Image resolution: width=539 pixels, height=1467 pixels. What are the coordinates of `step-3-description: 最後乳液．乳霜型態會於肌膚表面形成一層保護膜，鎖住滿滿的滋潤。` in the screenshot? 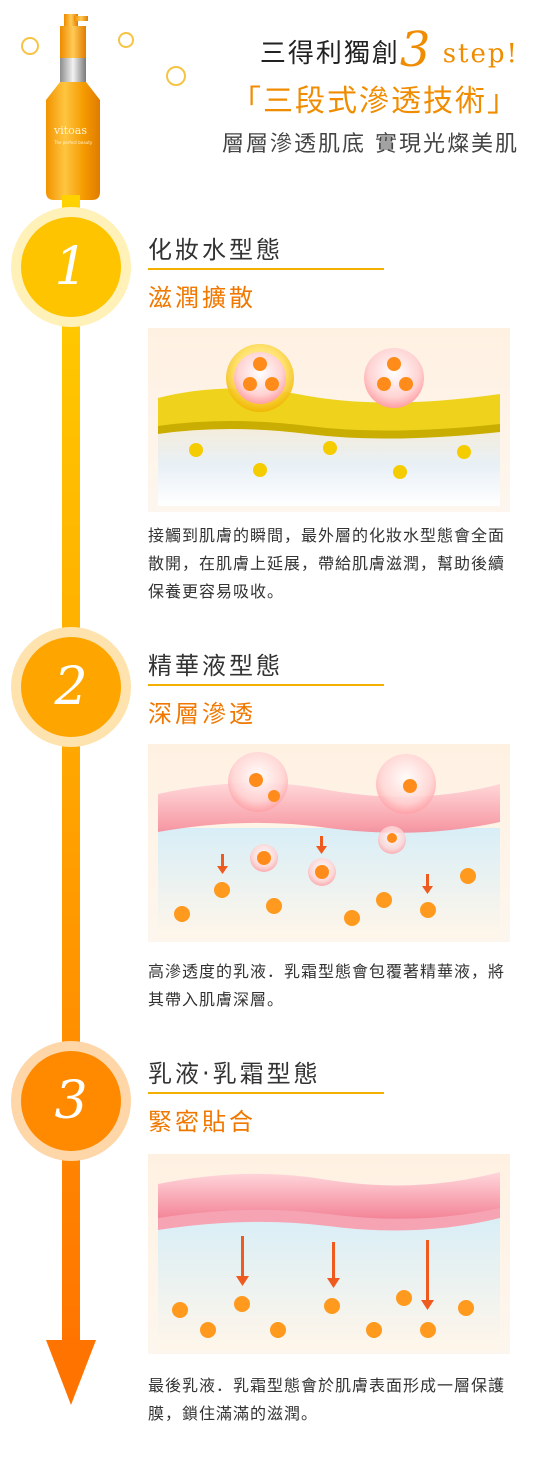 It's located at (327, 1399).